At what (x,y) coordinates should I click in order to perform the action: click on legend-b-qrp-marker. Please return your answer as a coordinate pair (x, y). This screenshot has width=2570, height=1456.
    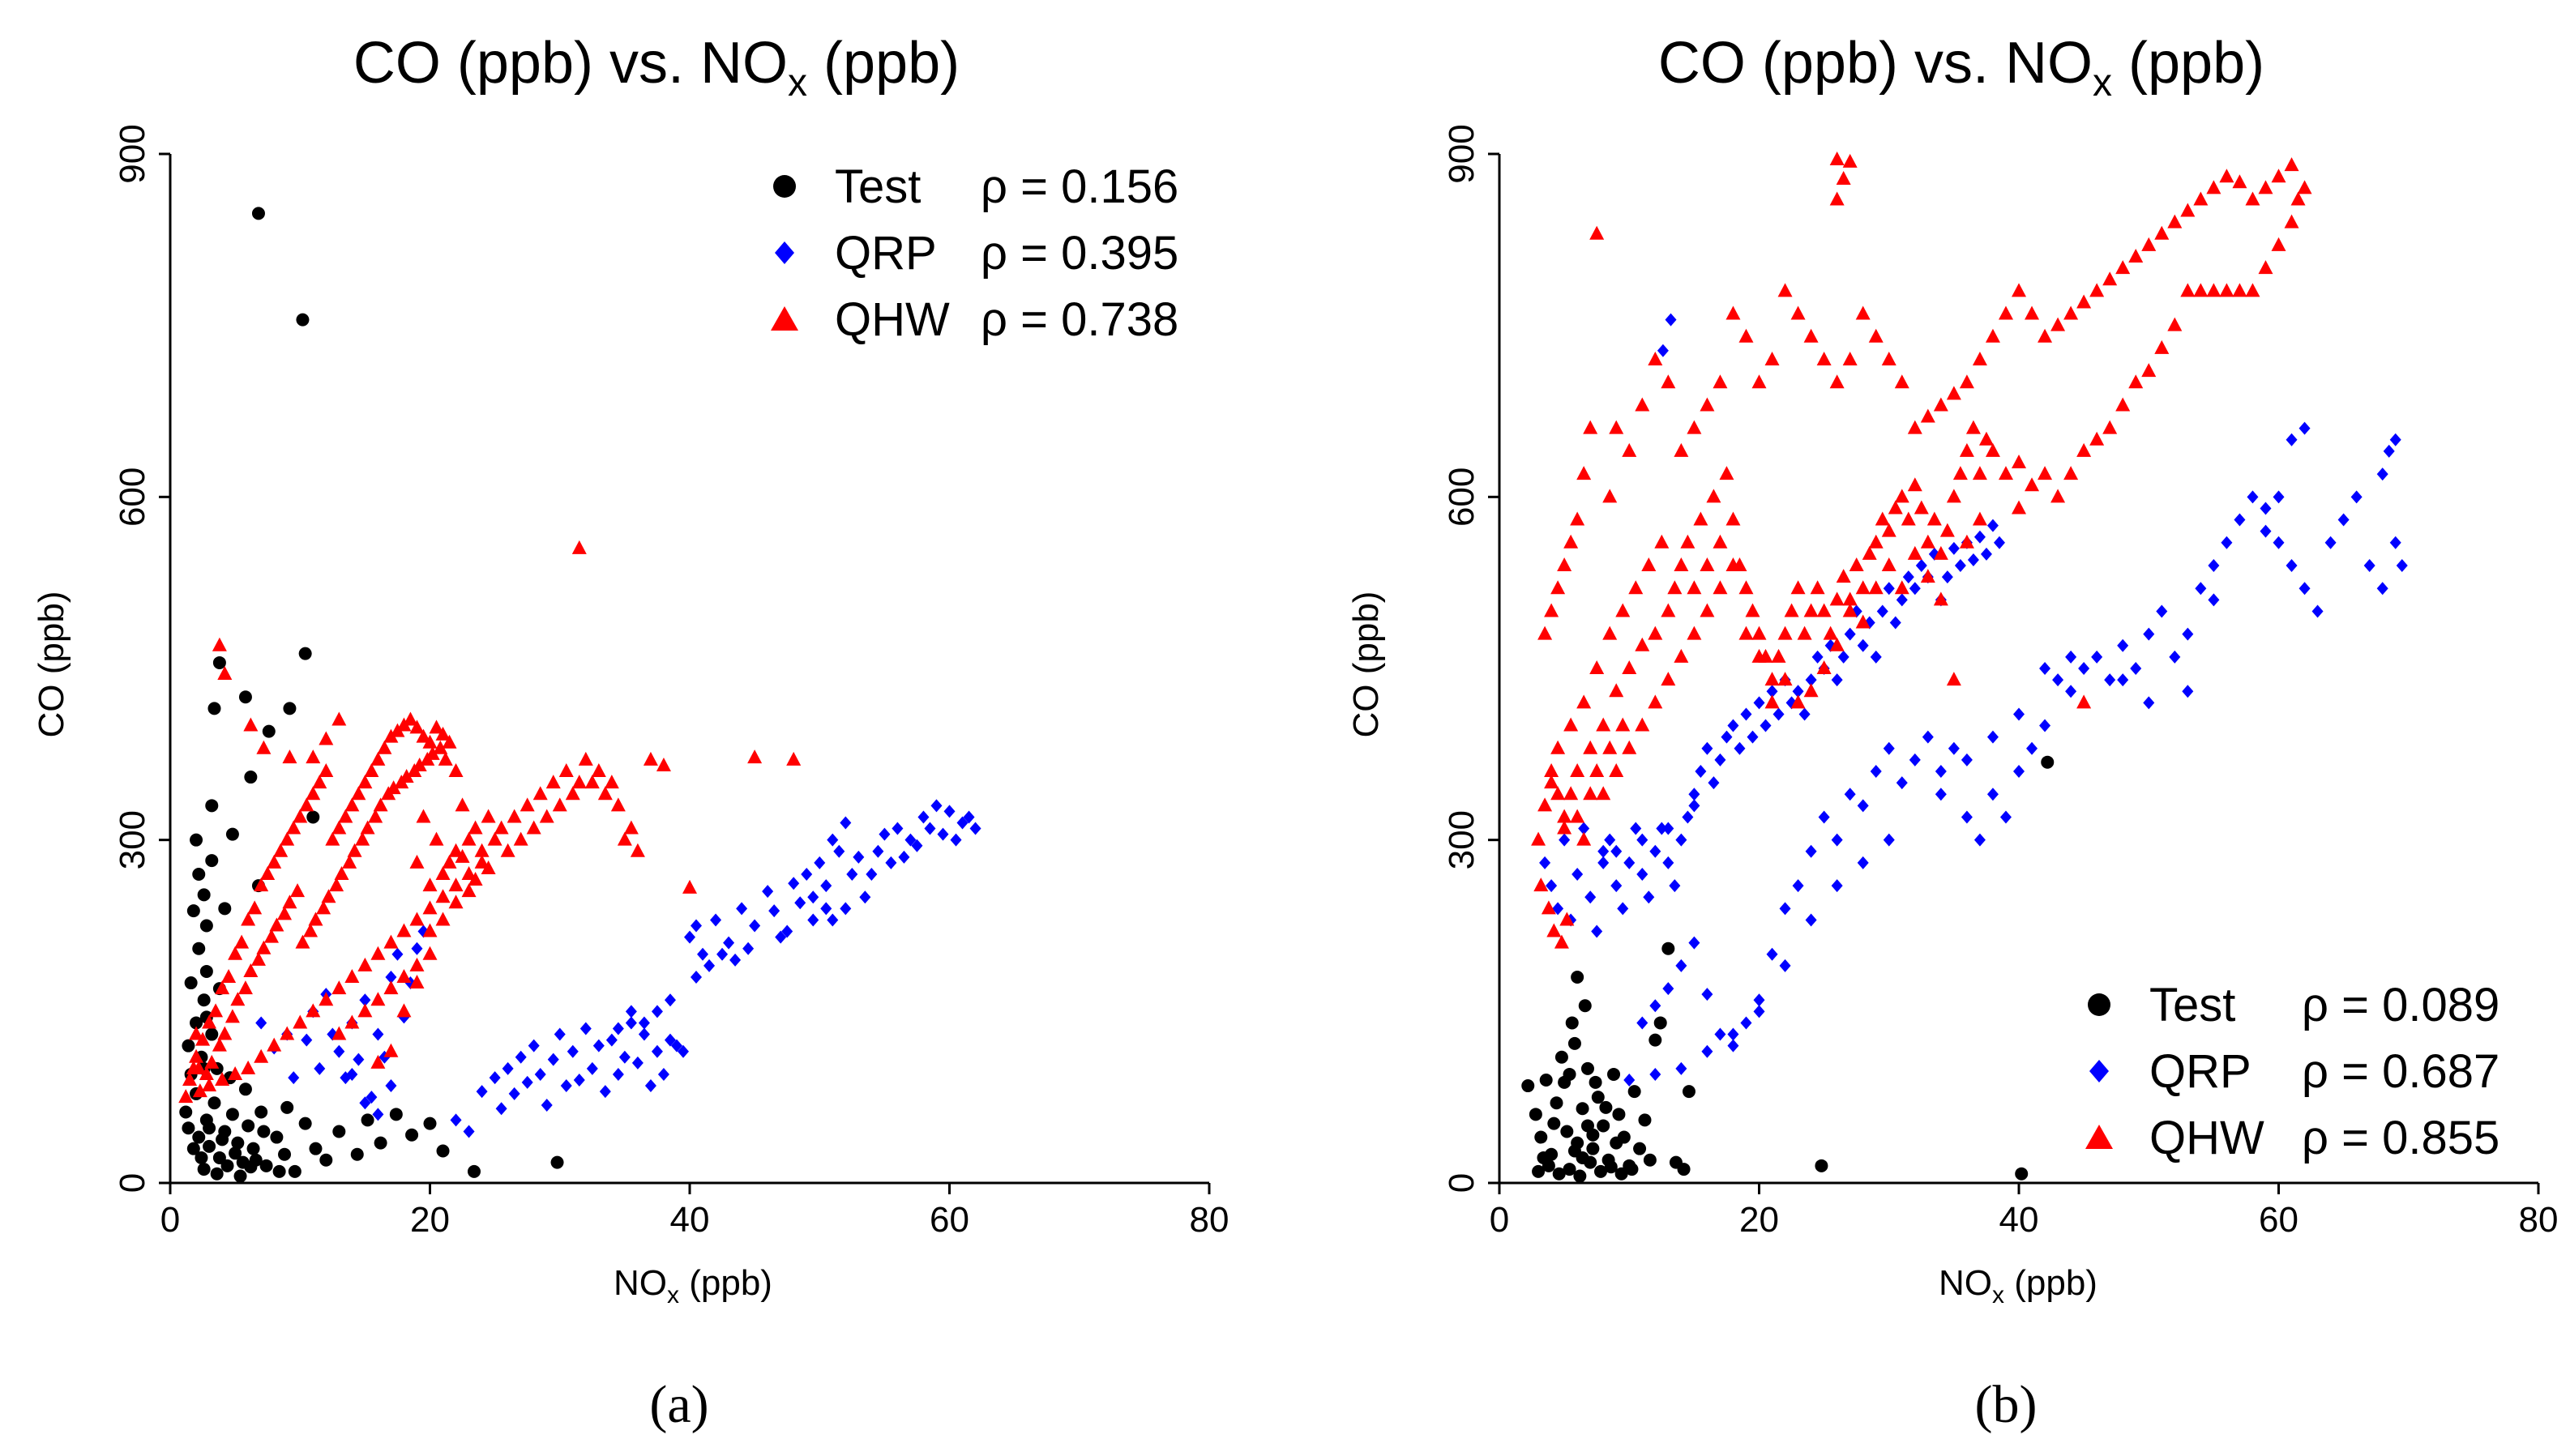
    Looking at the image, I should click on (2099, 1071).